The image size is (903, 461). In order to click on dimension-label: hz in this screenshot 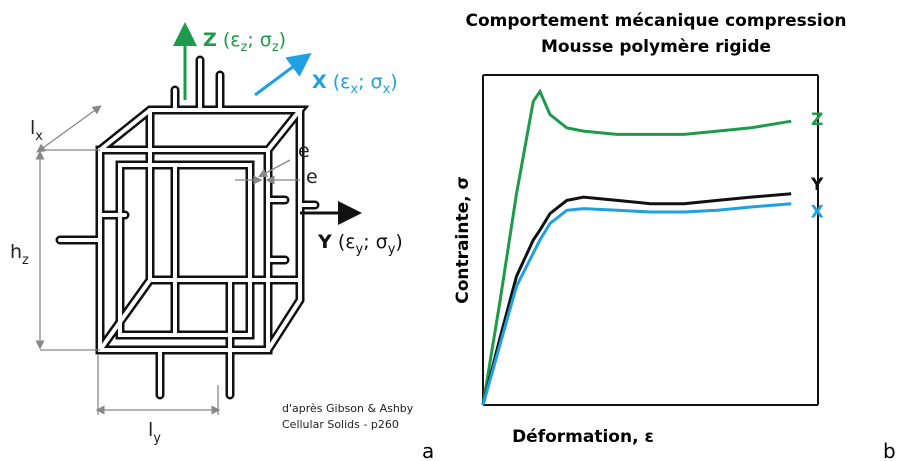, I will do `click(19, 254)`.